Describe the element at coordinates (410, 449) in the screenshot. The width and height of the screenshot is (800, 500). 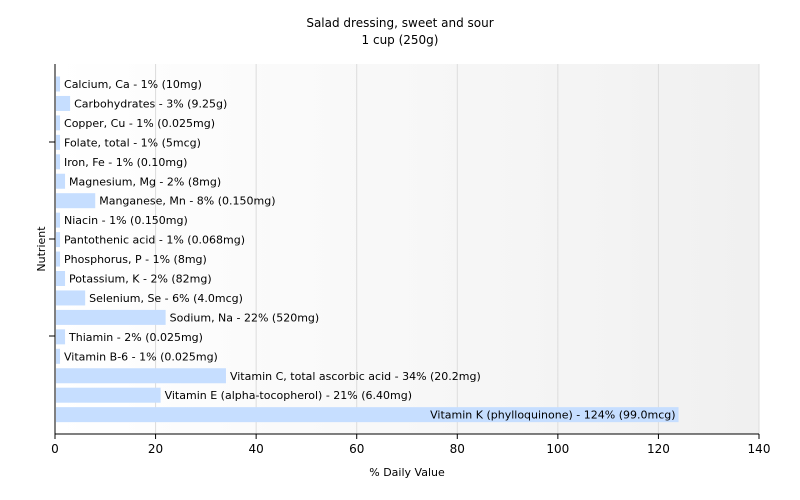
I see `x-tick-labels: 0 20 40 60 80 100 120 140` at that location.